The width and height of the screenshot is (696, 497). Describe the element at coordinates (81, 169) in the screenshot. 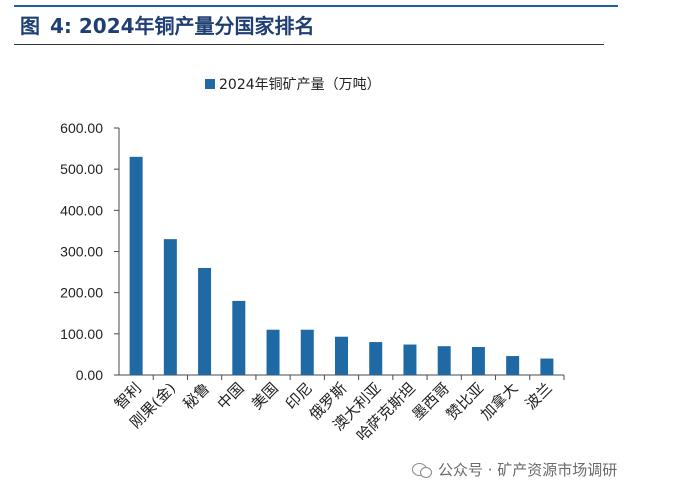

I see `y-tick-label: 500.00` at that location.